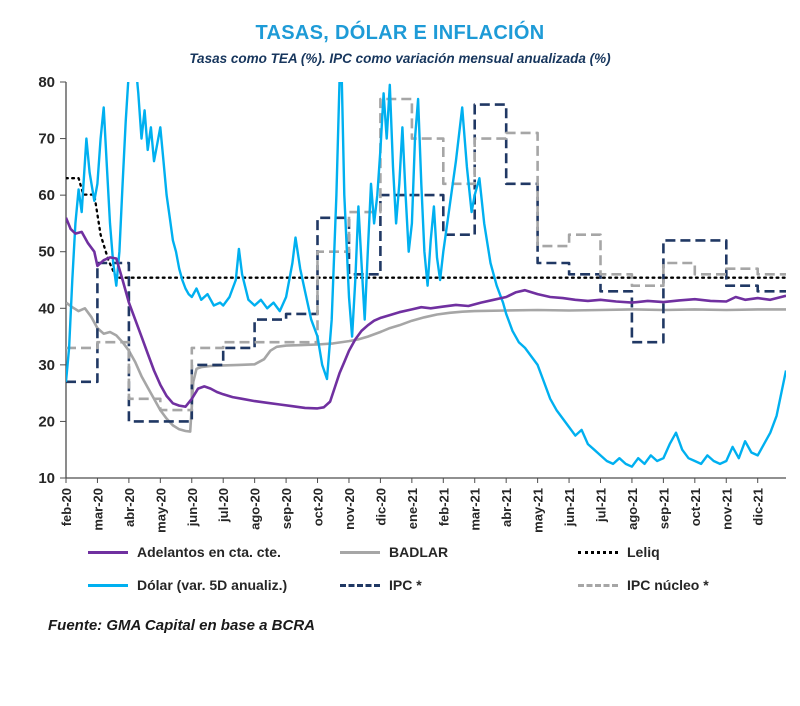 The height and width of the screenshot is (706, 800). Describe the element at coordinates (46, 308) in the screenshot. I see `svg-text: 40` at that location.